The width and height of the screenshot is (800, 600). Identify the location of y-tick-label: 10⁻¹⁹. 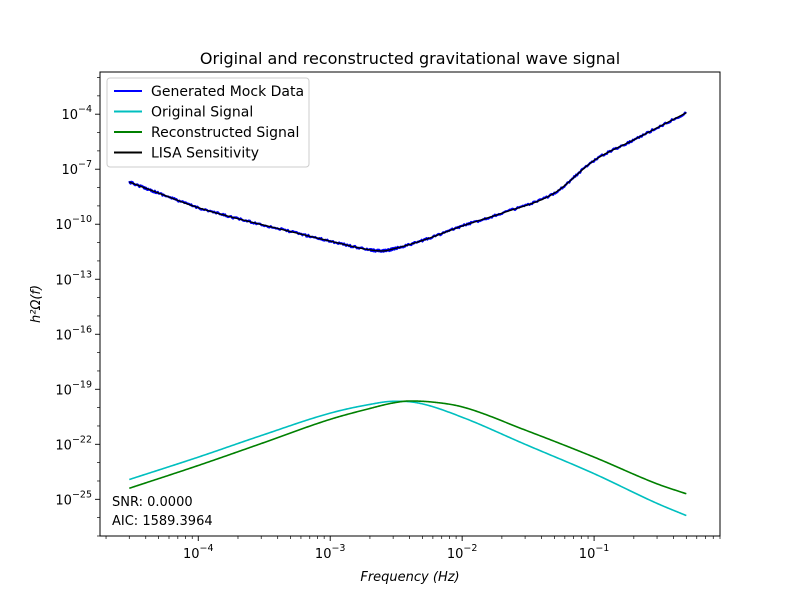
(73, 388).